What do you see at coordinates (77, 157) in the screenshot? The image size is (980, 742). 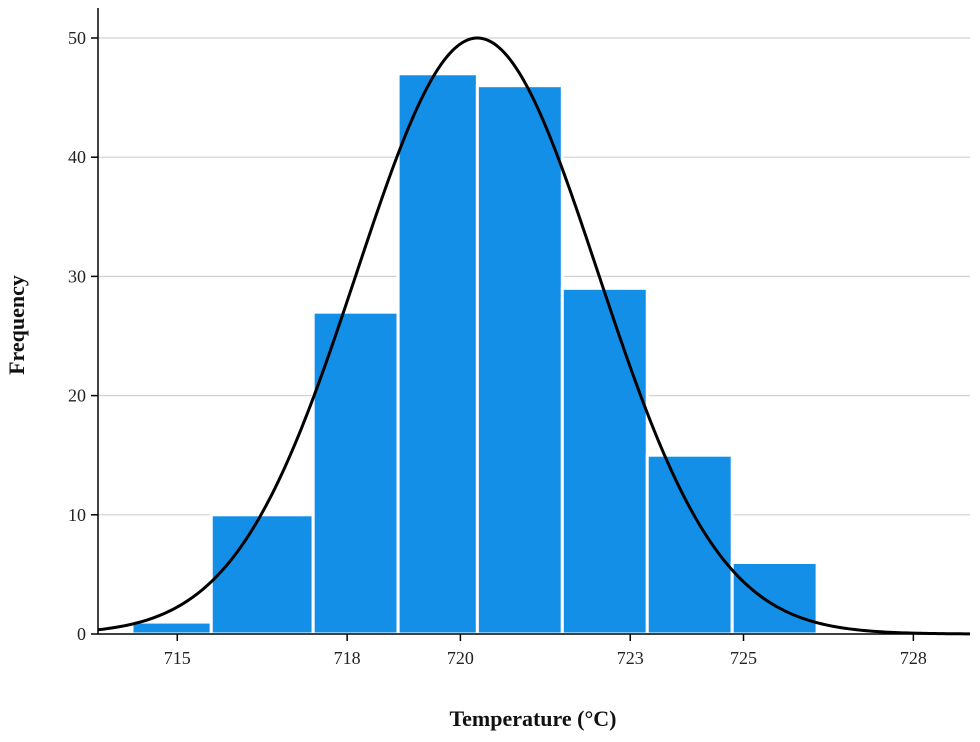 I see `y-tick-label-40: 40` at bounding box center [77, 157].